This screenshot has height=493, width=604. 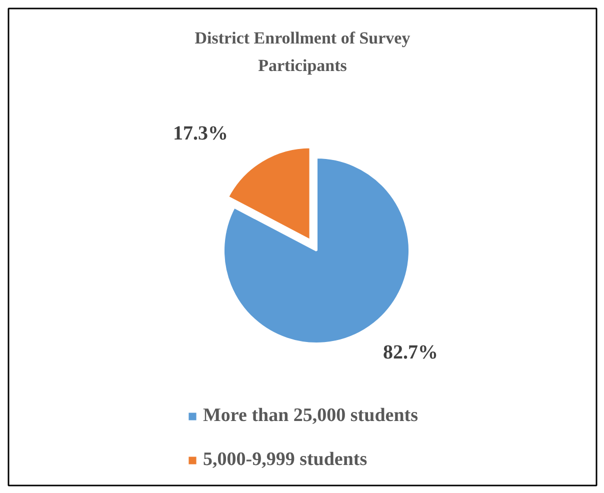 What do you see at coordinates (200, 133) in the screenshot?
I see `data-label: 17.3%` at bounding box center [200, 133].